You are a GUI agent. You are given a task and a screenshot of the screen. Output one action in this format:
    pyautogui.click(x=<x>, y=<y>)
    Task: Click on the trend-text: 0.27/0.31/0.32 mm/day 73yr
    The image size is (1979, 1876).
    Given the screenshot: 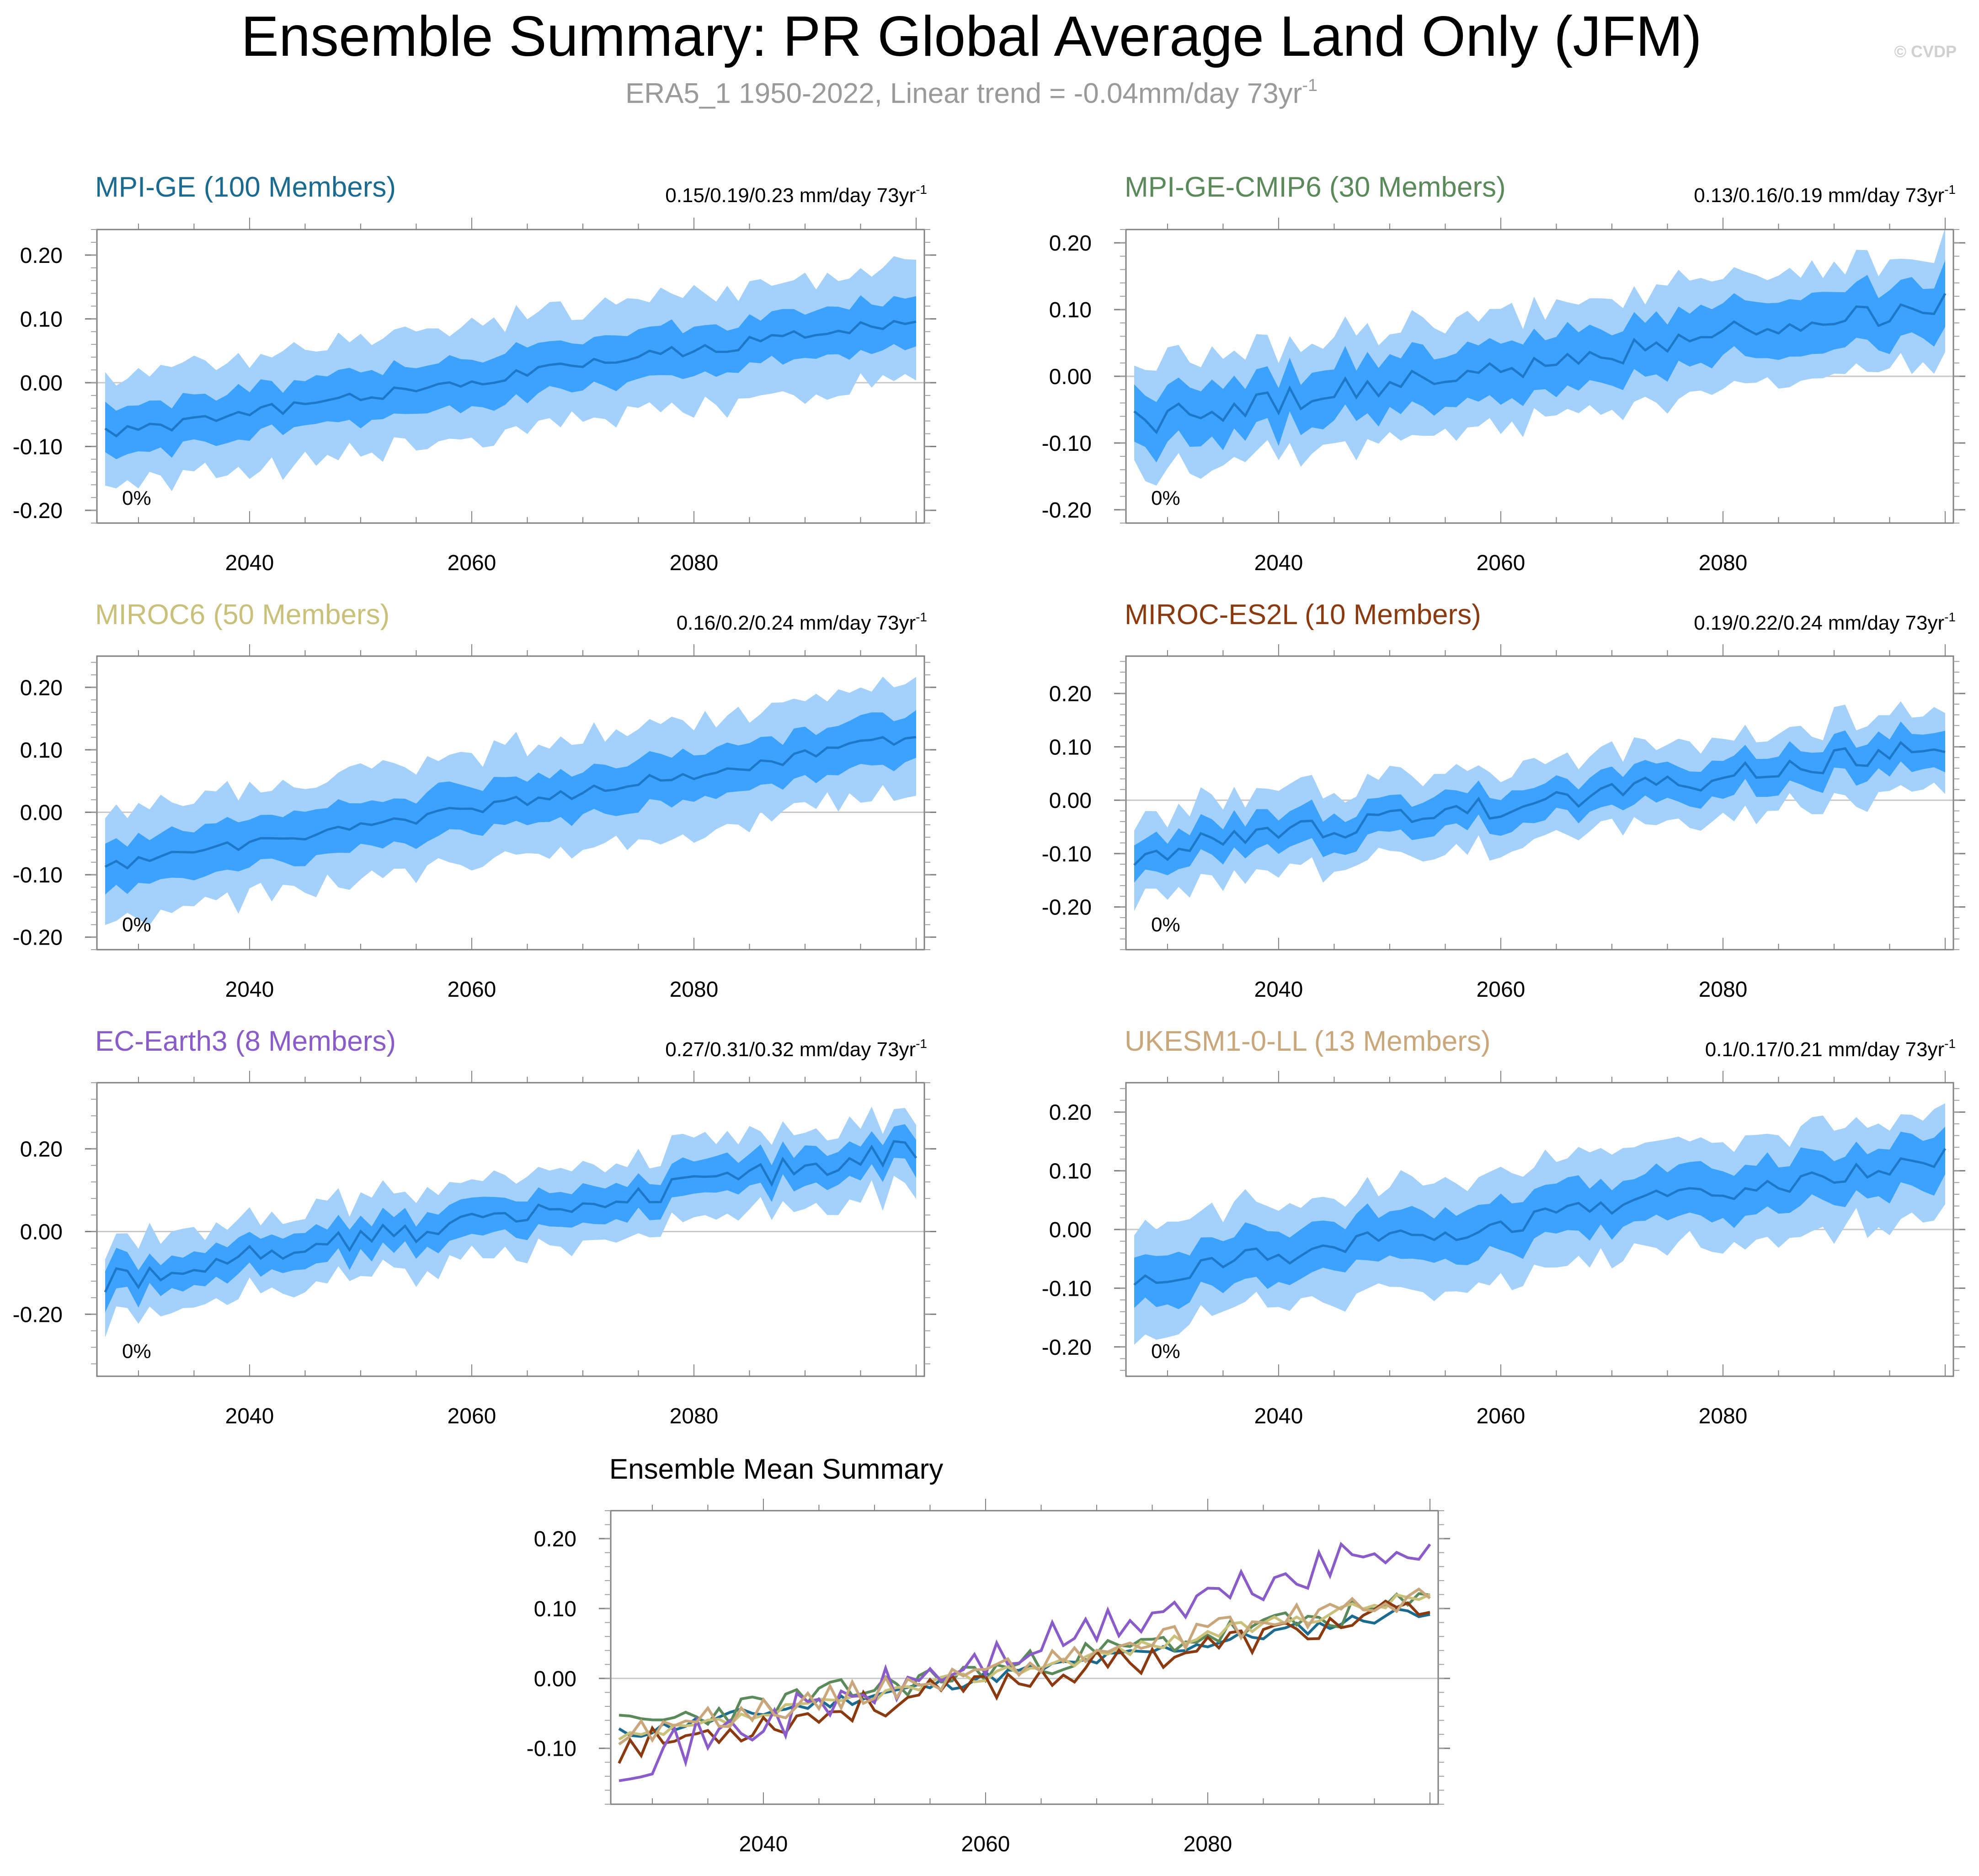 What is the action you would take?
    pyautogui.click(x=790, y=1049)
    